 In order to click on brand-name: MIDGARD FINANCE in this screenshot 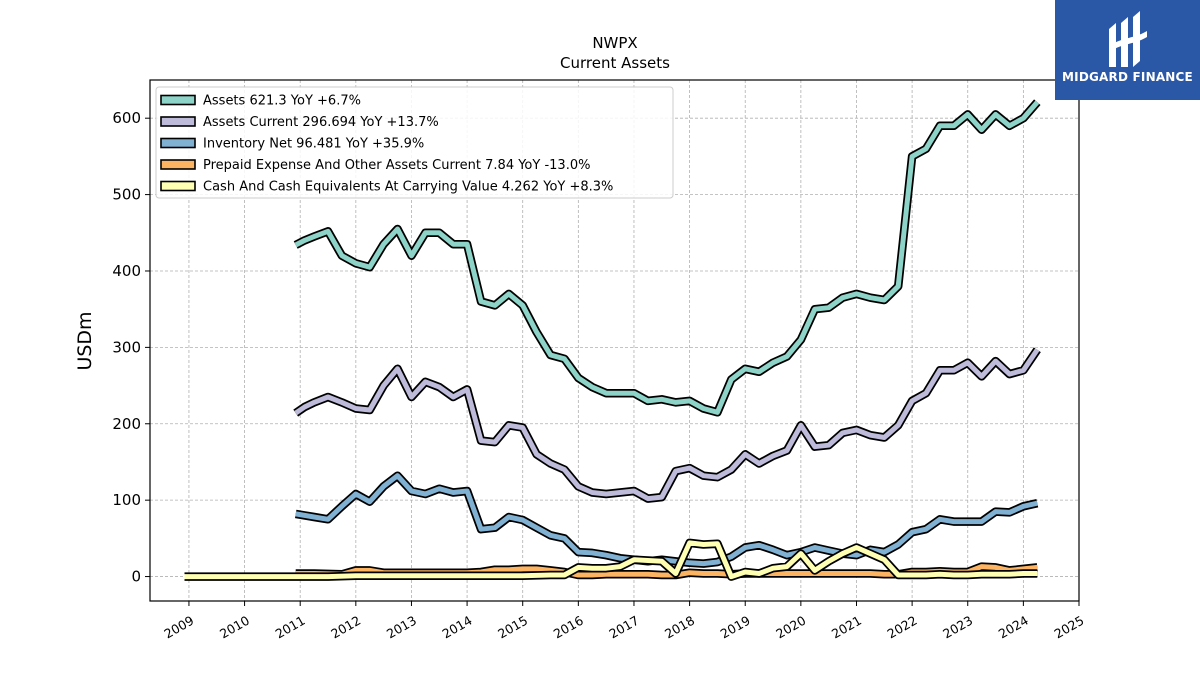, I will do `click(1127, 77)`.